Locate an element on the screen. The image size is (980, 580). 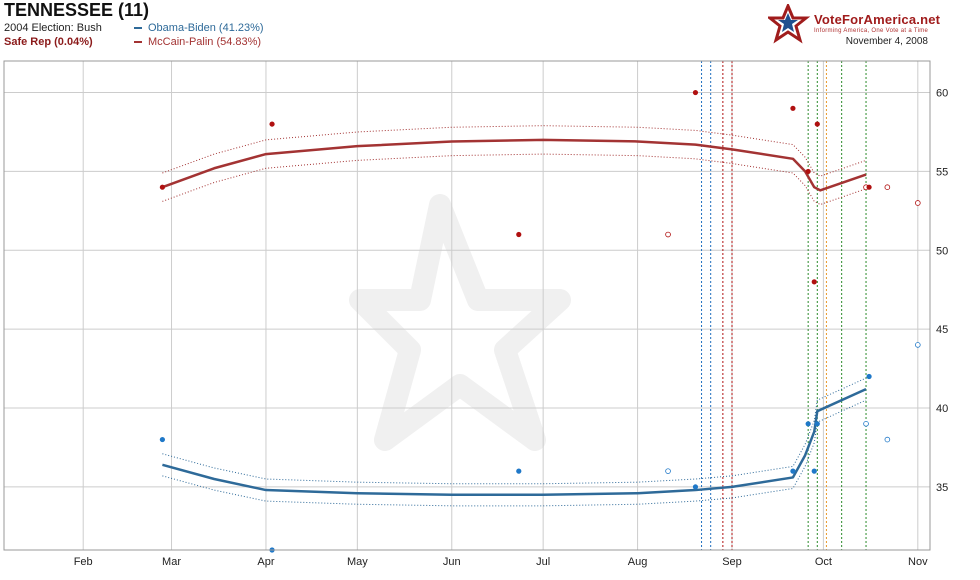
y-tick-label: 60 is located at coordinates (942, 94).